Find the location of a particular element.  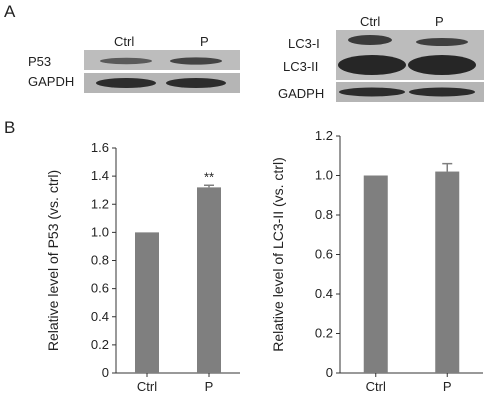

chart-p53-ytick-label: 1.4 is located at coordinates (100, 175).